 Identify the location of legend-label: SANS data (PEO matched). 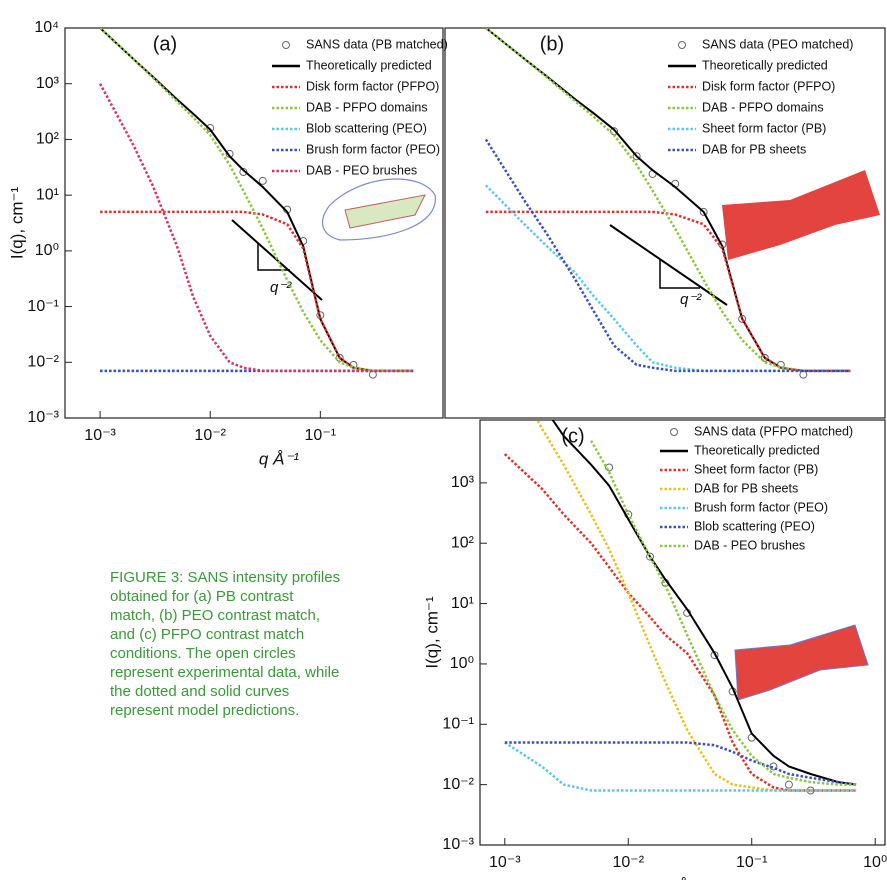
(777, 44).